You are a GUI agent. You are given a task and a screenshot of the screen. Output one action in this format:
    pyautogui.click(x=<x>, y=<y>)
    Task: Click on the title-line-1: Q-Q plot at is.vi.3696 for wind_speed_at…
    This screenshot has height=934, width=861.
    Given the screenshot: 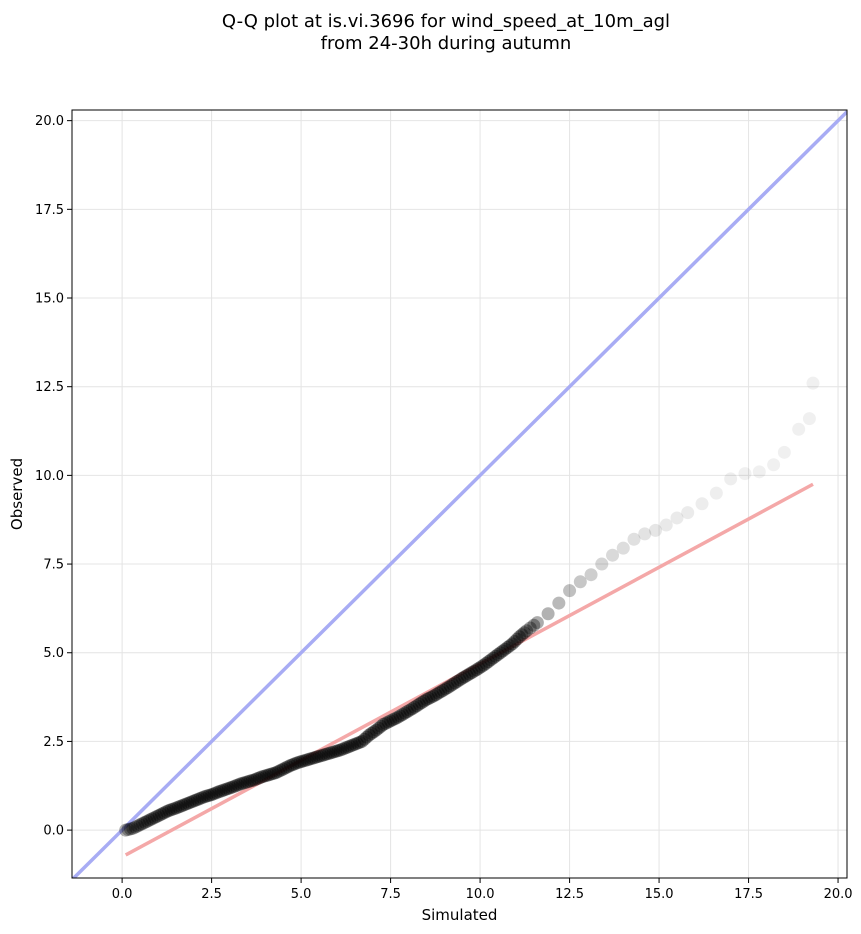 What is the action you would take?
    pyautogui.click(x=446, y=21)
    